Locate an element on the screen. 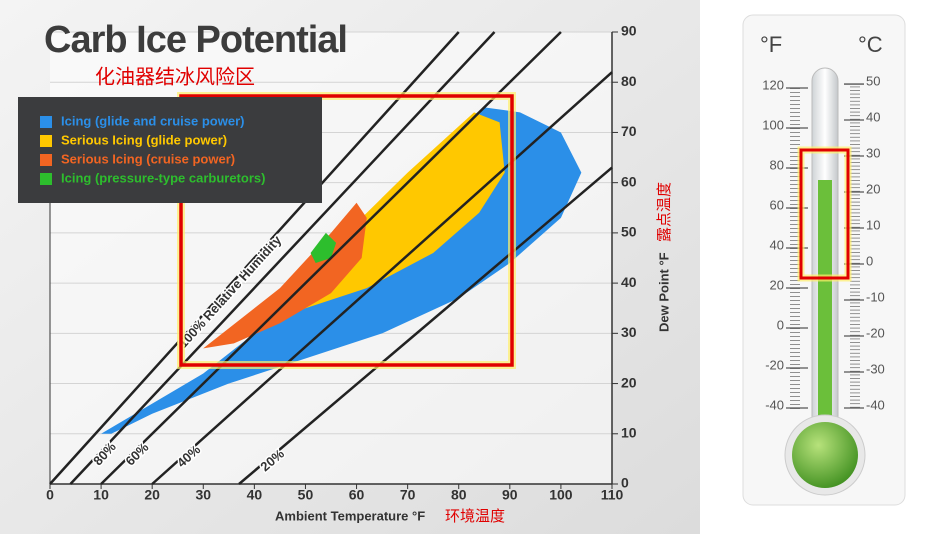 The image size is (950, 534). unit-label: °F is located at coordinates (771, 44).